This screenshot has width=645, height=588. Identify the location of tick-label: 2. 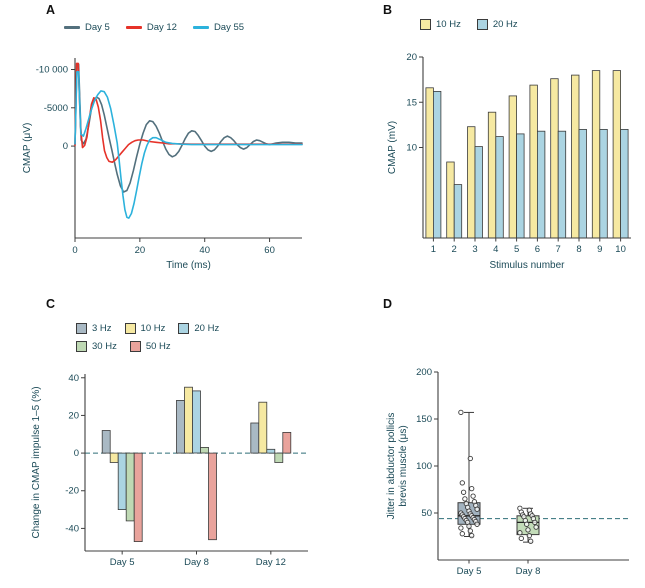
(454, 249).